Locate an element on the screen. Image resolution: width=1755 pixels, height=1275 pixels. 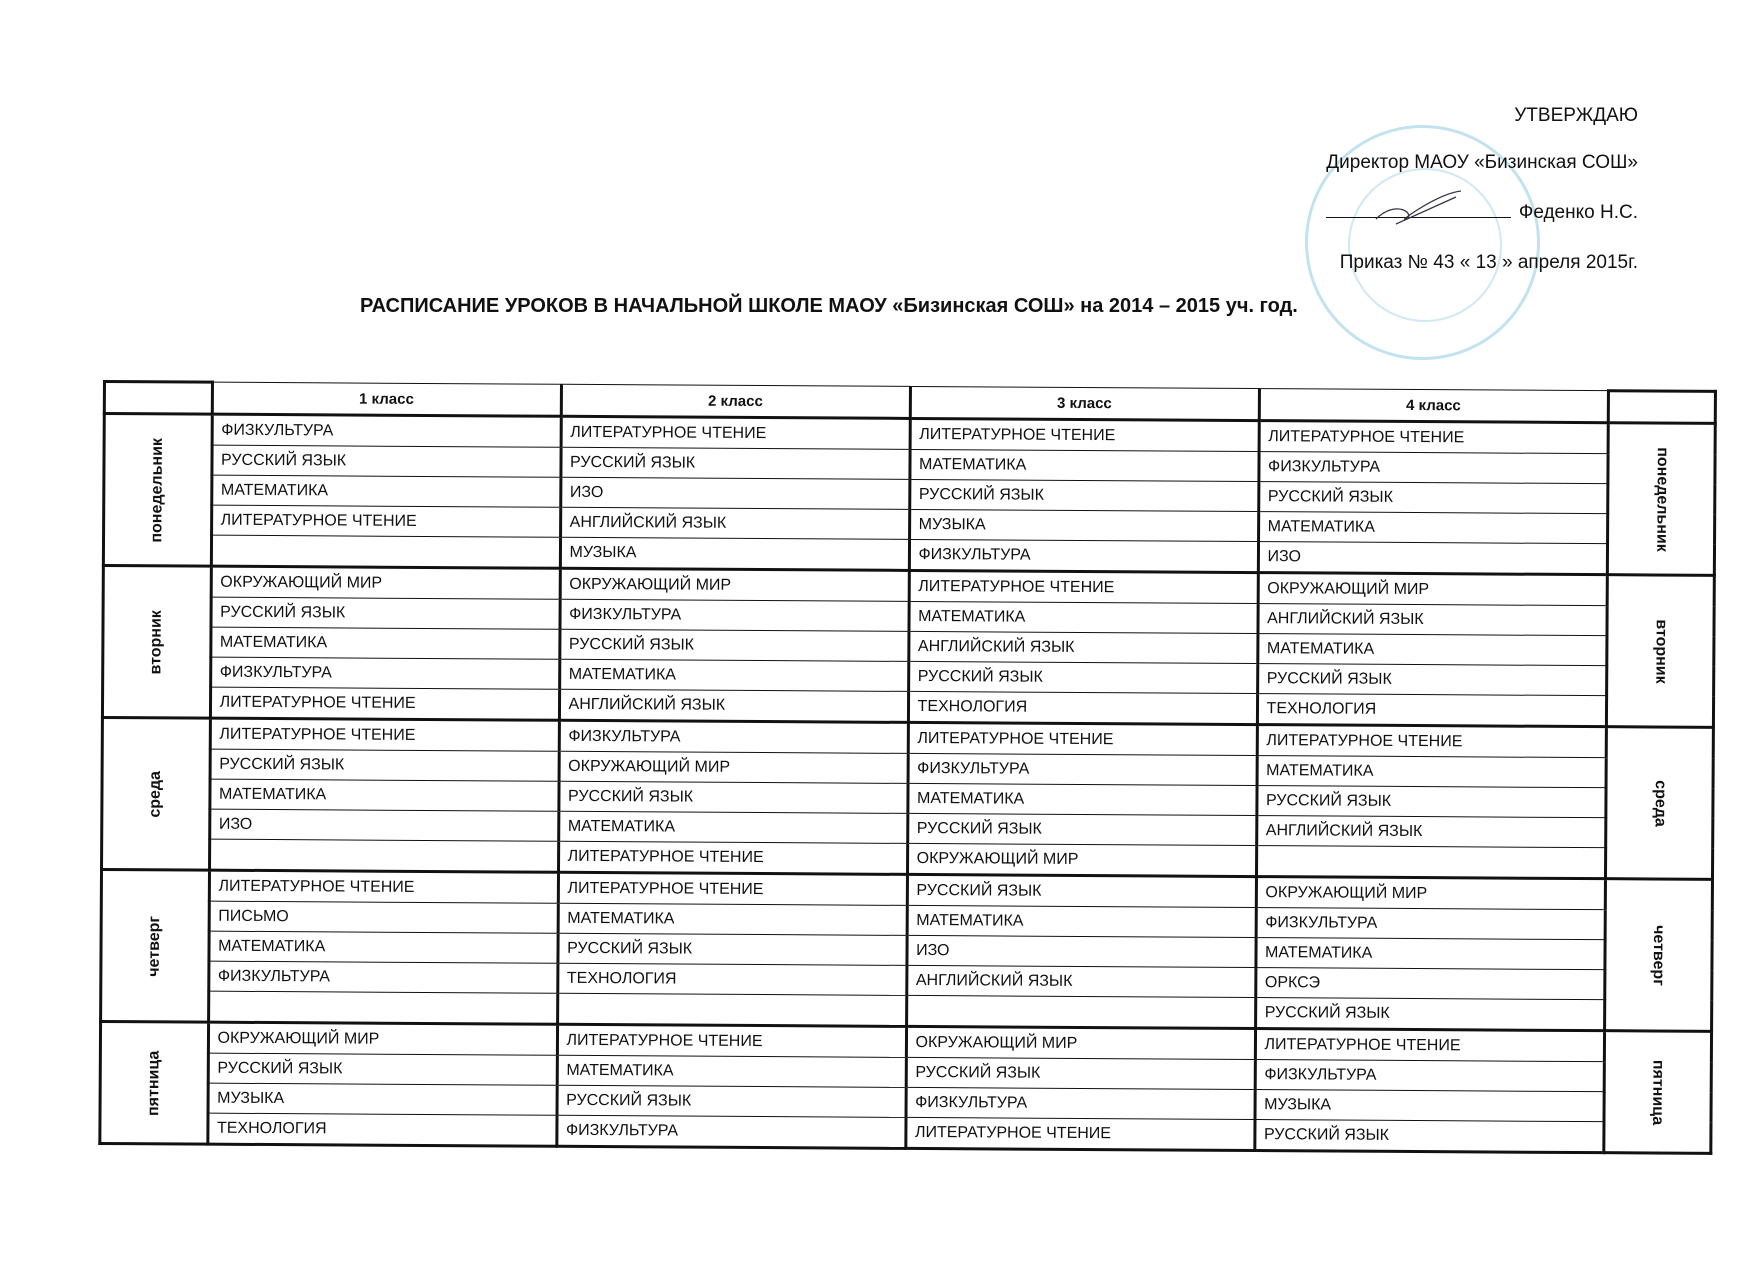
day-label-right: четверг is located at coordinates (1658, 955).